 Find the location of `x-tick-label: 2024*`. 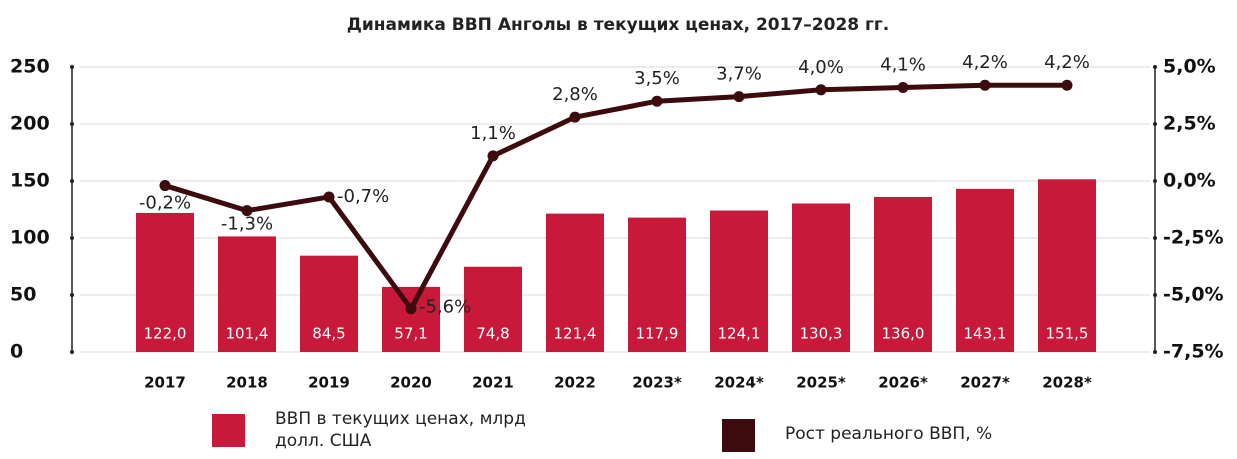

x-tick-label: 2024* is located at coordinates (739, 383).